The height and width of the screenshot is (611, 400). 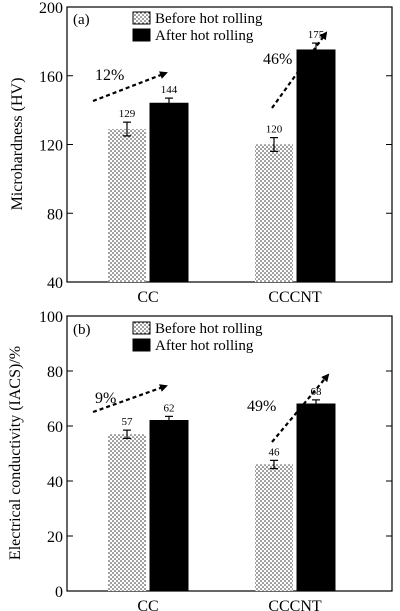 What do you see at coordinates (51, 317) in the screenshot?
I see `y-tick-label: 100` at bounding box center [51, 317].